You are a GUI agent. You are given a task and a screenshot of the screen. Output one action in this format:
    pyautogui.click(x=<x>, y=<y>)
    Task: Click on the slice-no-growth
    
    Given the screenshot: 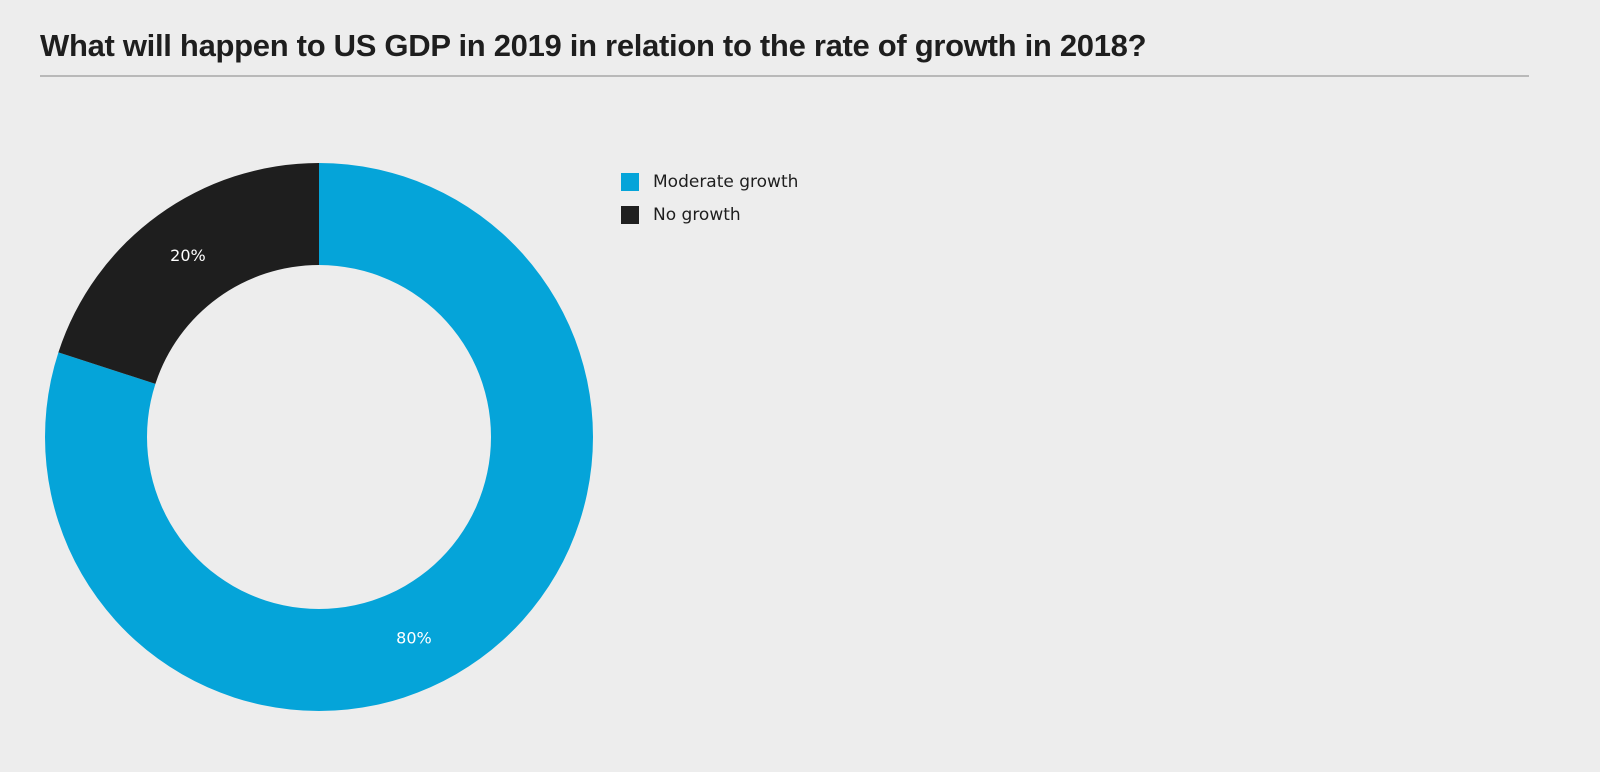 What is the action you would take?
    pyautogui.click(x=188, y=273)
    